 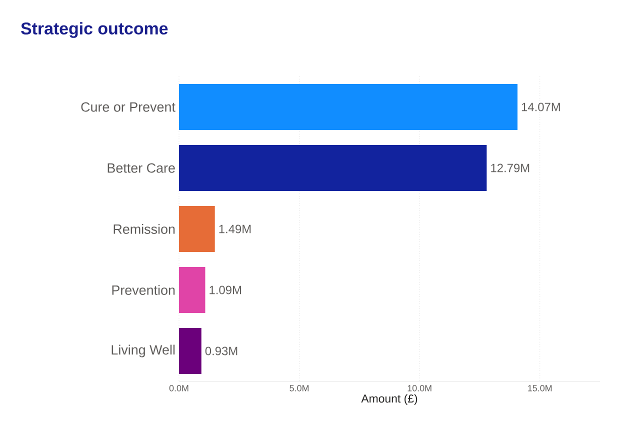 What do you see at coordinates (143, 351) in the screenshot?
I see `y-tick-label: Living Well` at bounding box center [143, 351].